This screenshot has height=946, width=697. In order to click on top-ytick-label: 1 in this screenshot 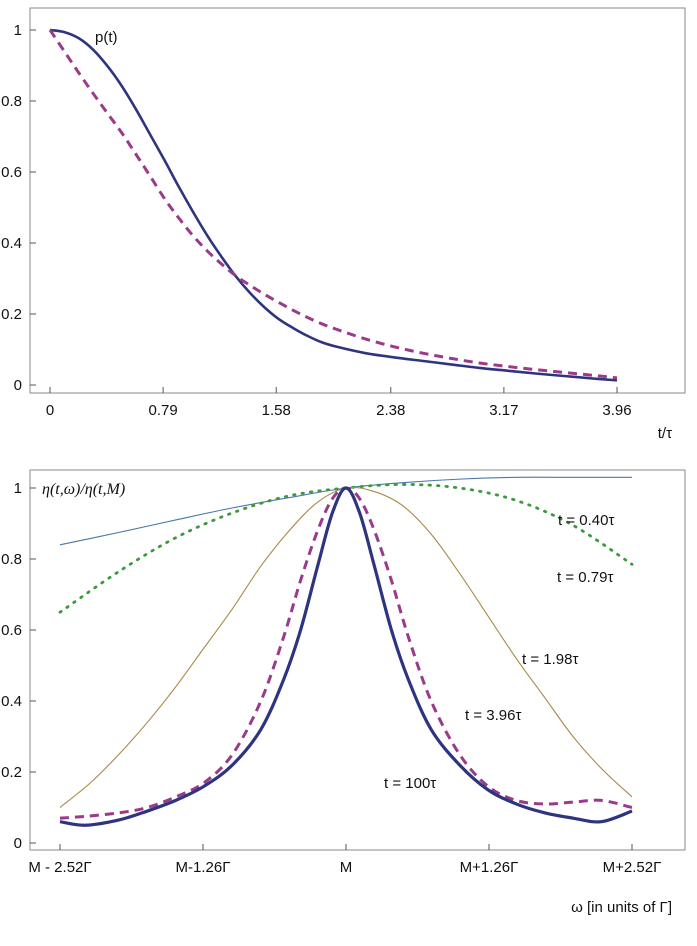, I will do `click(18, 30)`.